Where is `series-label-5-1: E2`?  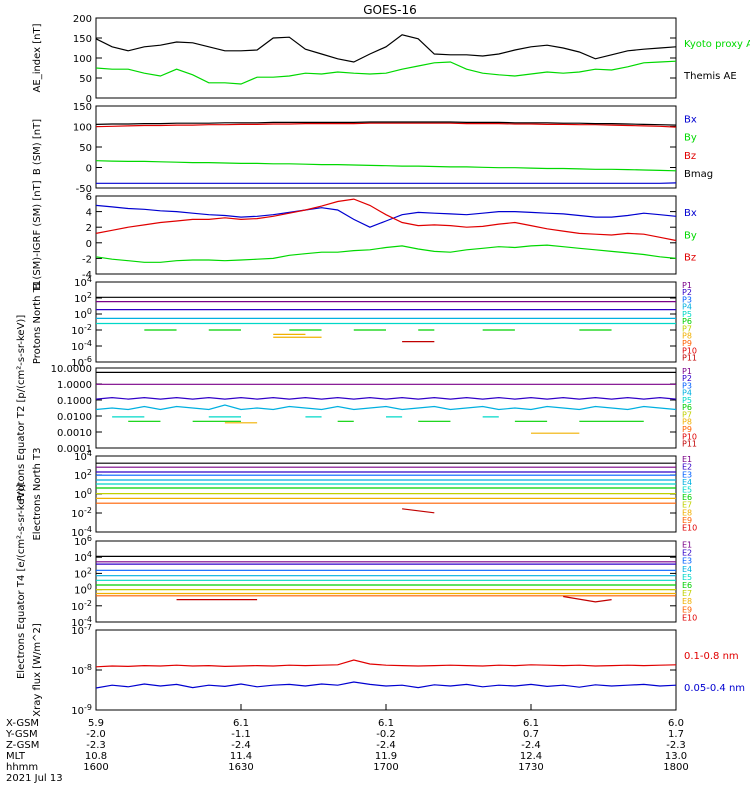 series-label-5-1: E2 is located at coordinates (687, 467).